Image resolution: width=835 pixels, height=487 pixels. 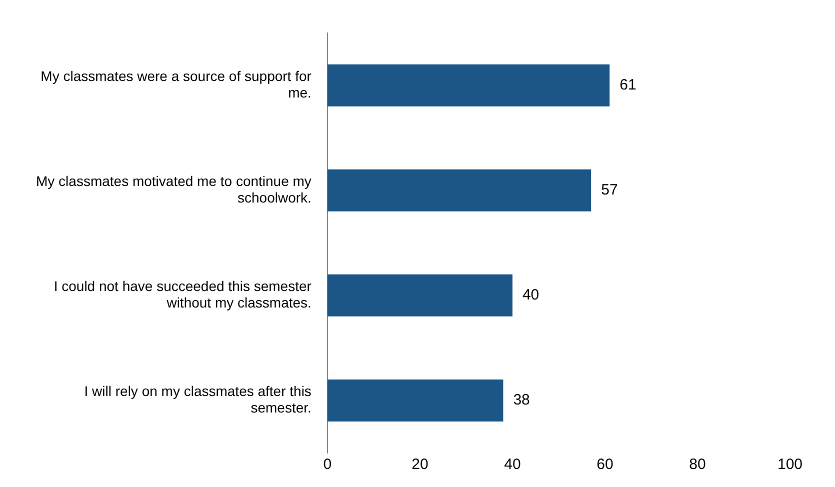 I want to click on y-tick-label: My classmates motivated me to continue my schoolwork., so click(x=174, y=189).